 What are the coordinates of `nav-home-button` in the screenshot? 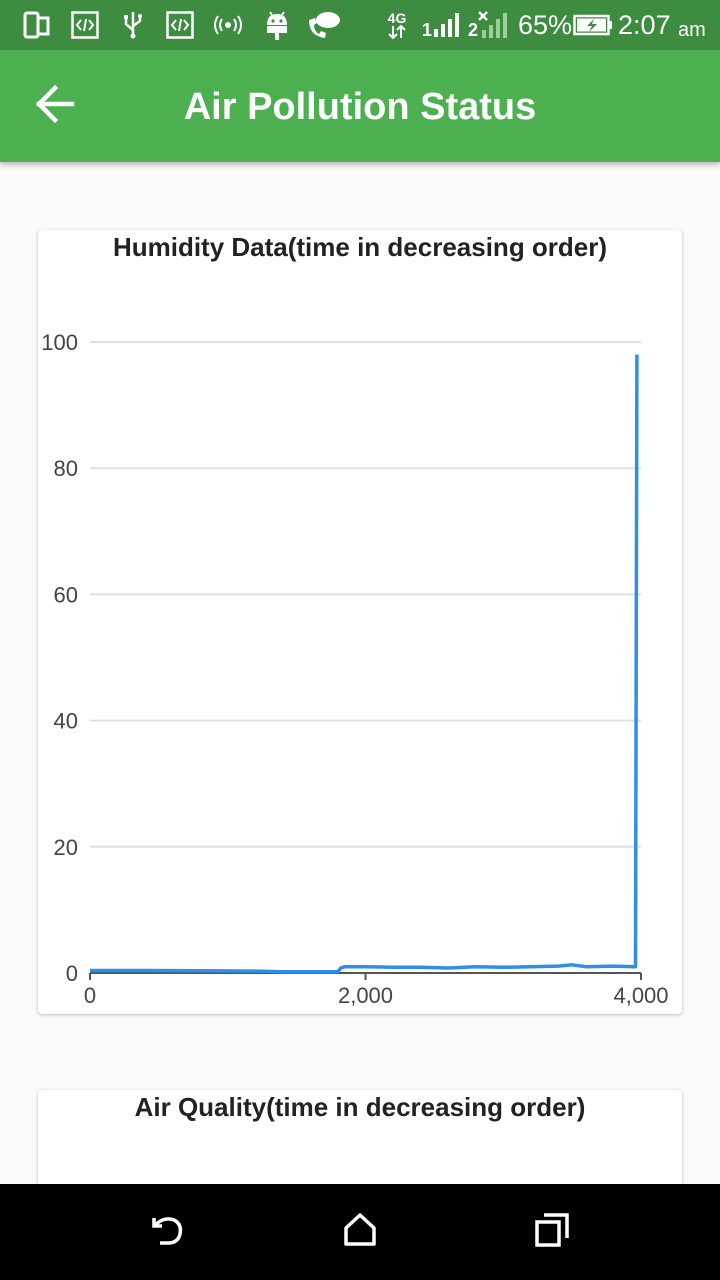 It's located at (360, 1232).